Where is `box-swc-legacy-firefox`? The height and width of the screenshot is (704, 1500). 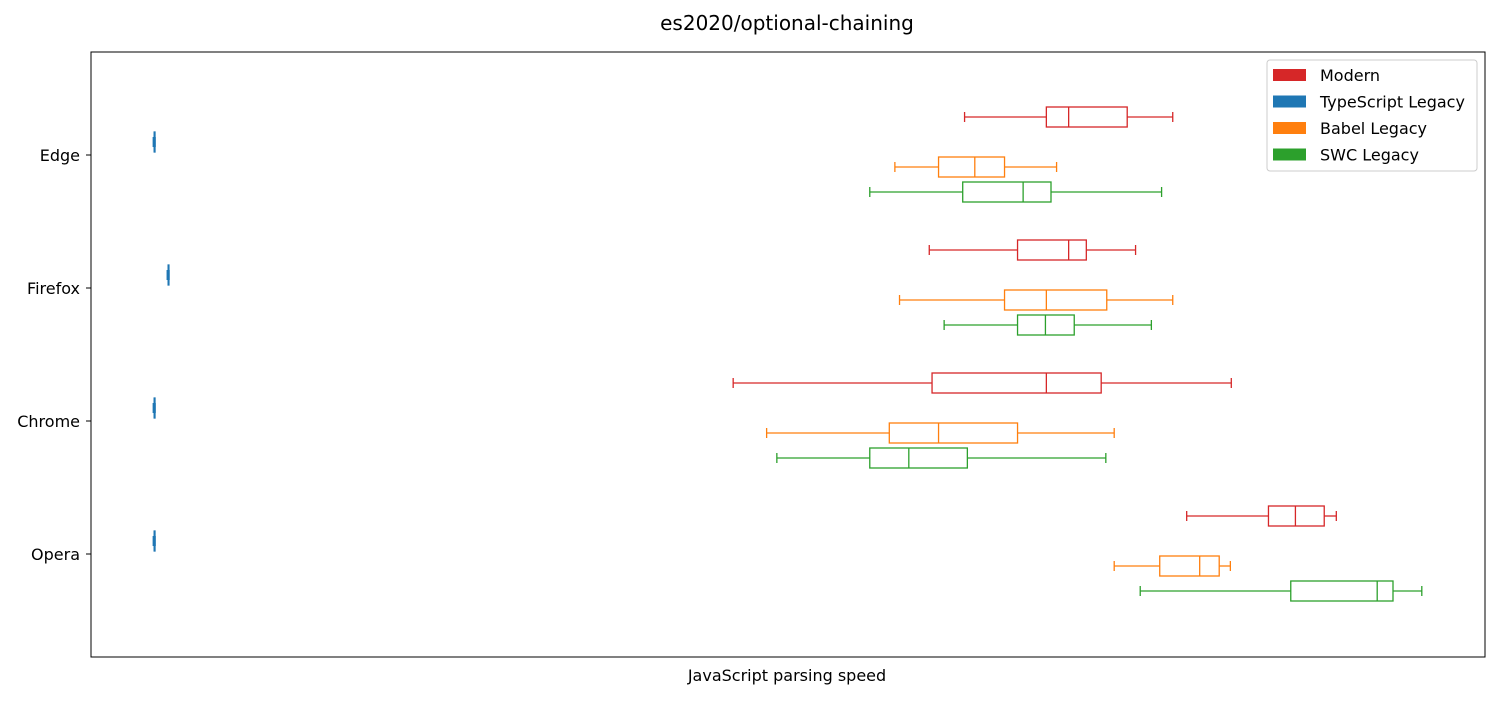 box-swc-legacy-firefox is located at coordinates (1048, 325).